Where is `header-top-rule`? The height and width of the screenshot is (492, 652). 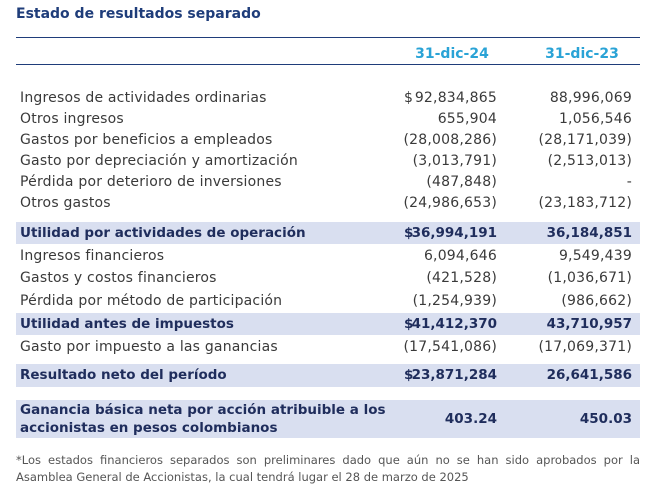 header-top-rule is located at coordinates (328, 37).